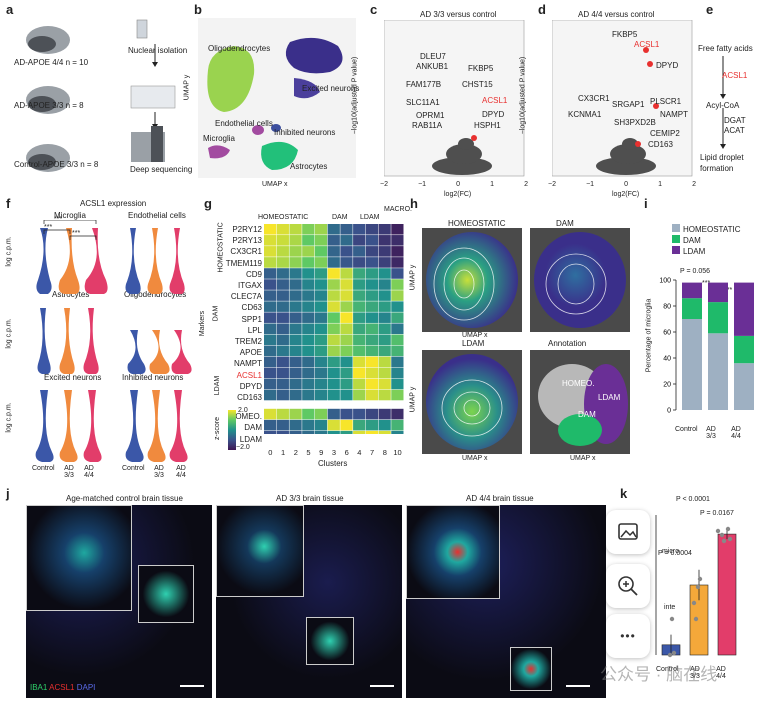 The height and width of the screenshot is (701, 757). Describe the element at coordinates (675, 553) in the screenshot. I see `k-pval-3: P = 0.0004` at that location.